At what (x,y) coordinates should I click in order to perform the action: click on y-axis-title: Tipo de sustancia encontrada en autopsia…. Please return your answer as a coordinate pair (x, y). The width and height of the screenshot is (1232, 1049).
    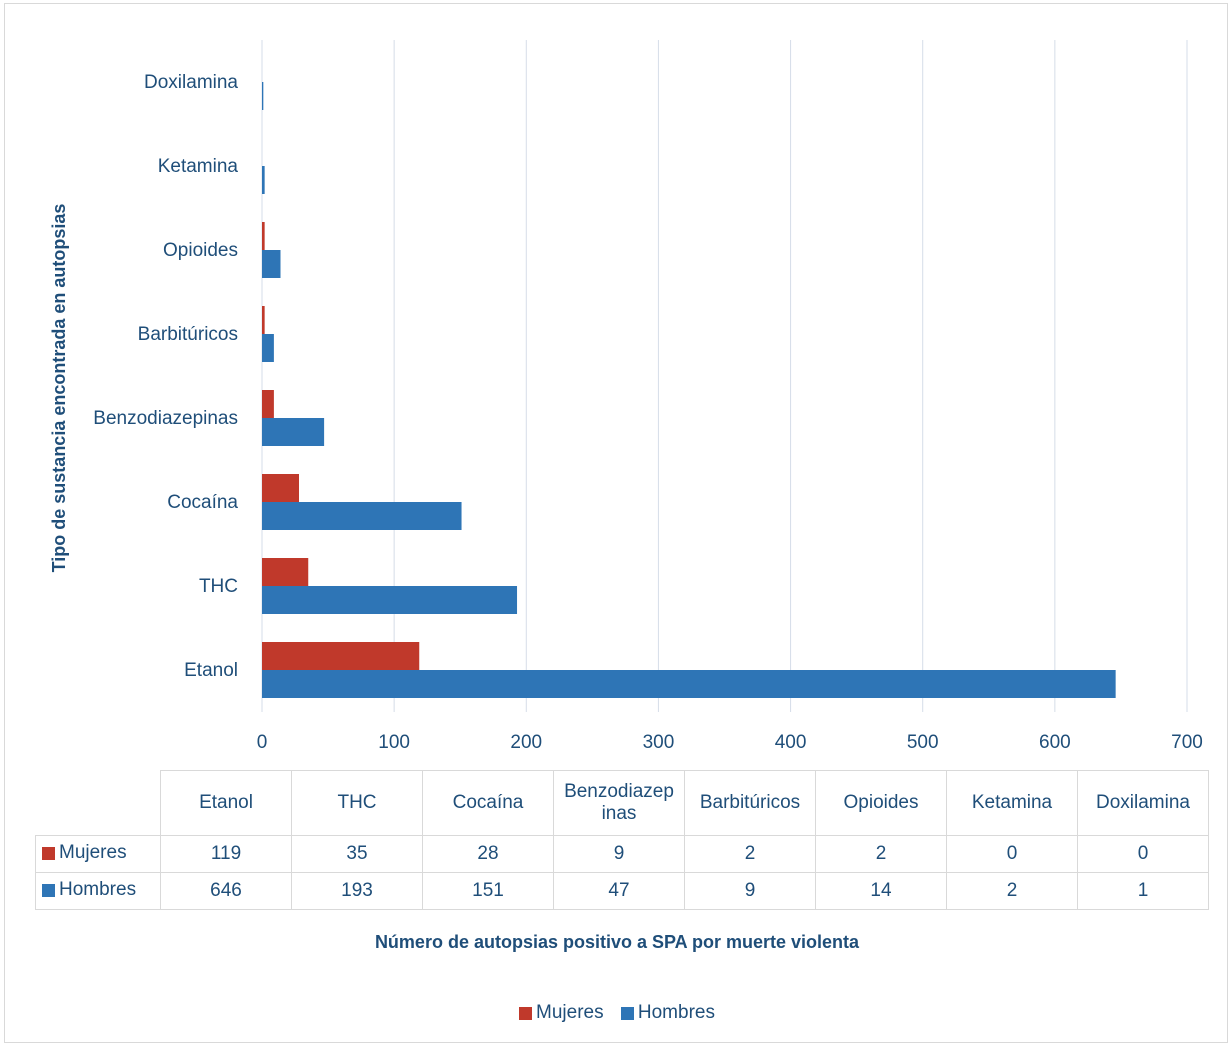
    Looking at the image, I should click on (59, 388).